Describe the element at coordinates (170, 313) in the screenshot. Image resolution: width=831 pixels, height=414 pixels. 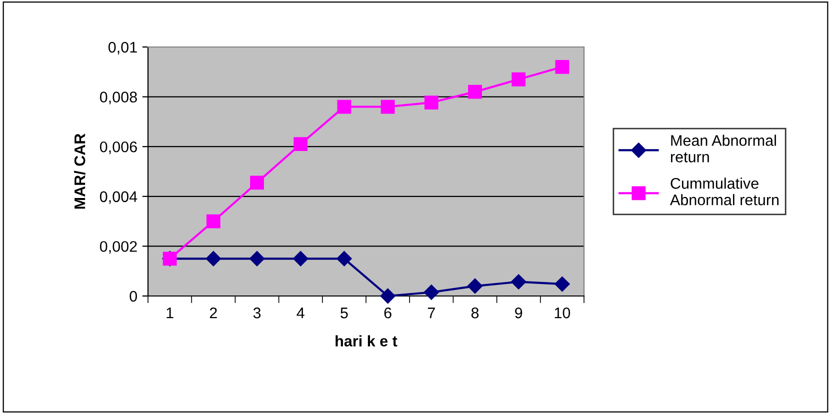
I see `x-tick-label: 1` at that location.